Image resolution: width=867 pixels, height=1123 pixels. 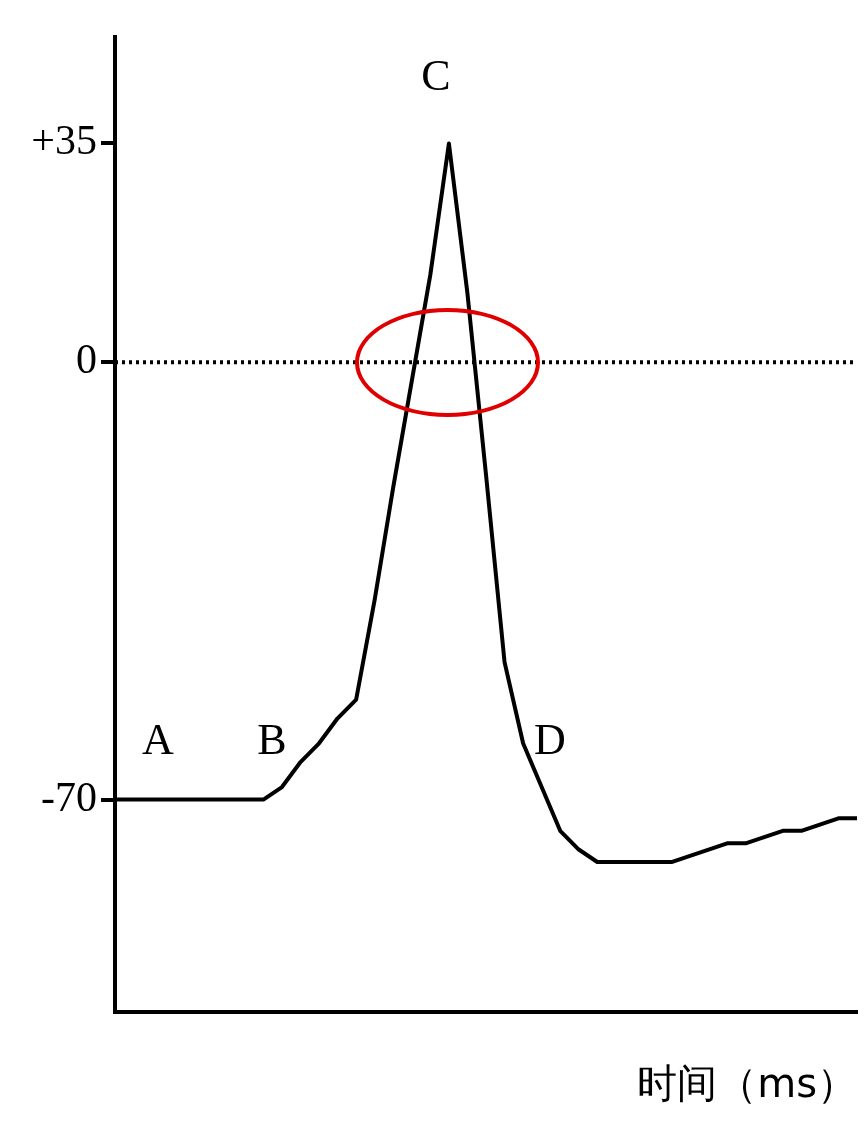 What do you see at coordinates (64, 140) in the screenshot?
I see `y-tick-label: +35` at bounding box center [64, 140].